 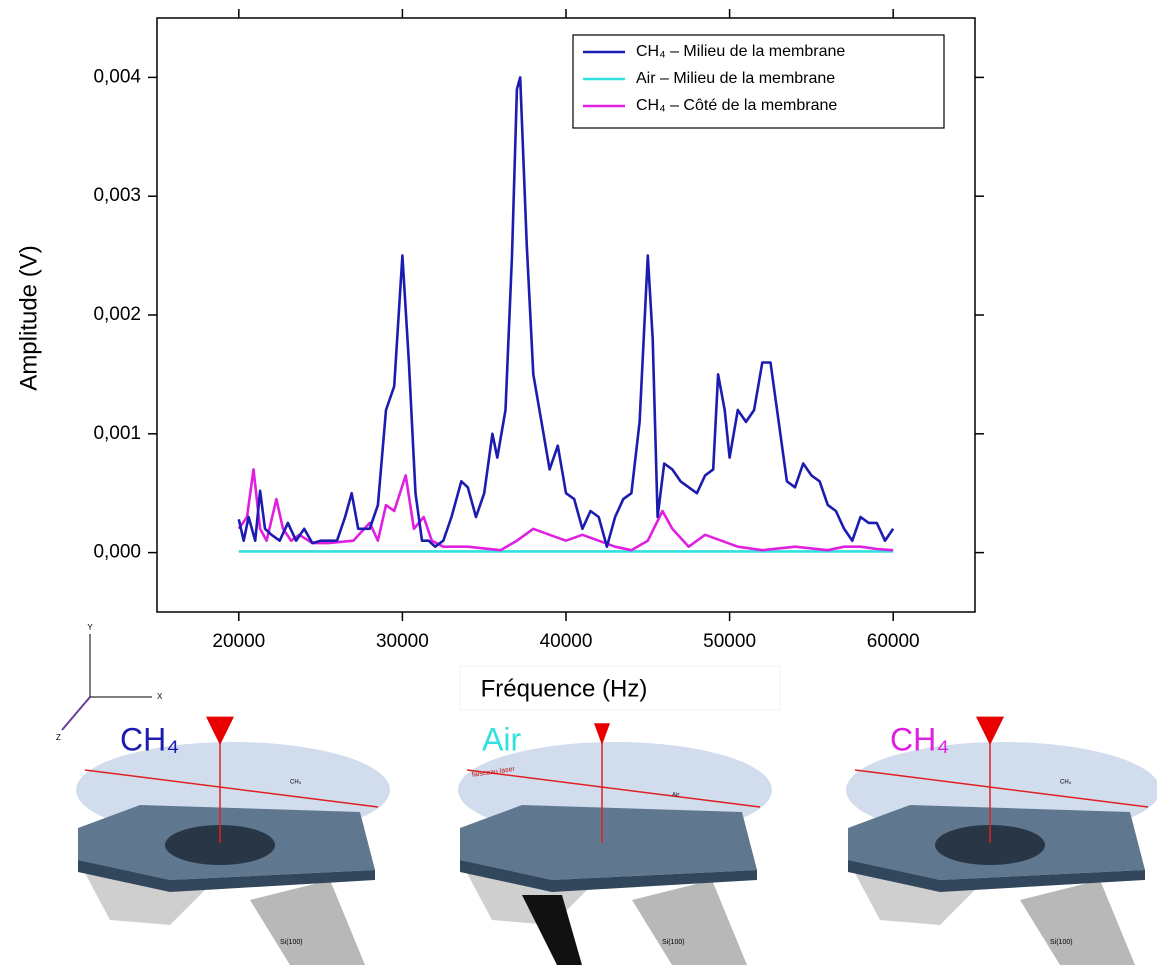 What do you see at coordinates (893, 641) in the screenshot?
I see `x-tick-label: 60000` at bounding box center [893, 641].